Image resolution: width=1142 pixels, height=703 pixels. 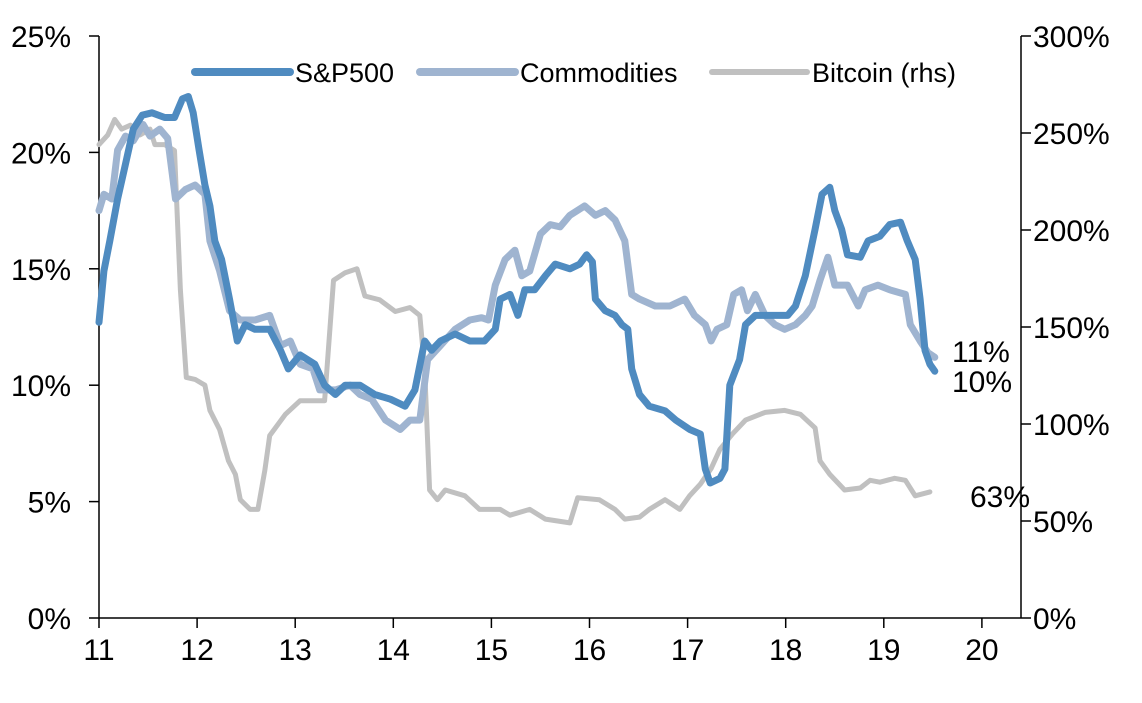 I want to click on y2-tick-label: 250%, so click(x=1071, y=134).